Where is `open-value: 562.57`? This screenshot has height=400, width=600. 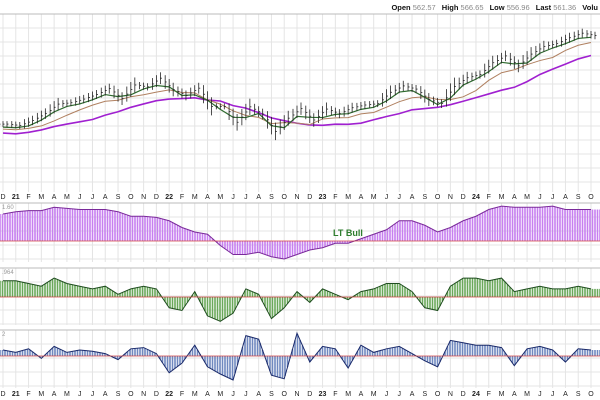
open-value: 562.57 is located at coordinates (424, 7).